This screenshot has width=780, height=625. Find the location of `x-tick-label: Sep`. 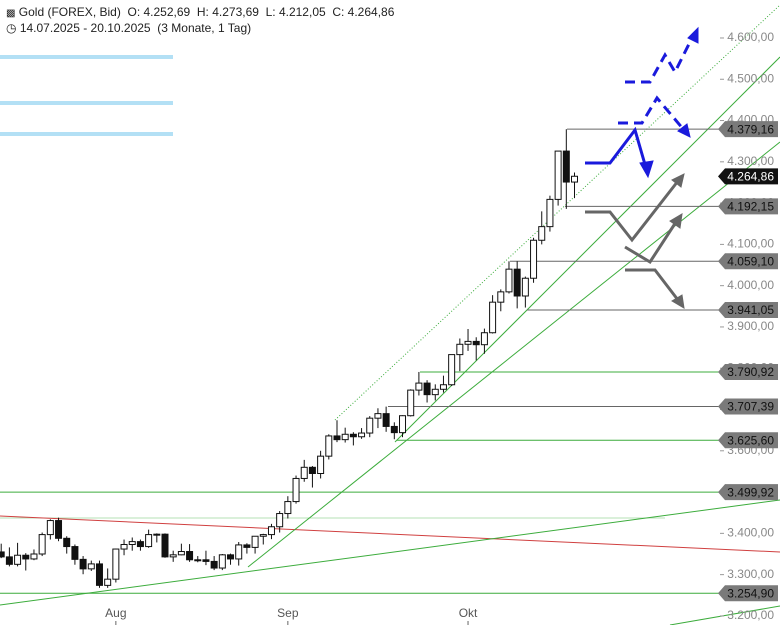

x-tick-label: Sep is located at coordinates (288, 613).